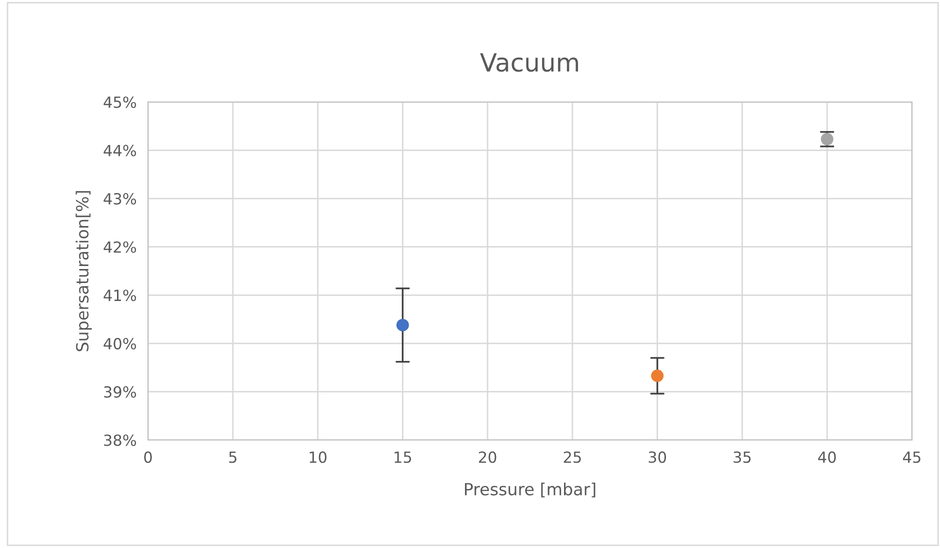  Describe the element at coordinates (120, 344) in the screenshot. I see `y-tick-label: 40%` at that location.